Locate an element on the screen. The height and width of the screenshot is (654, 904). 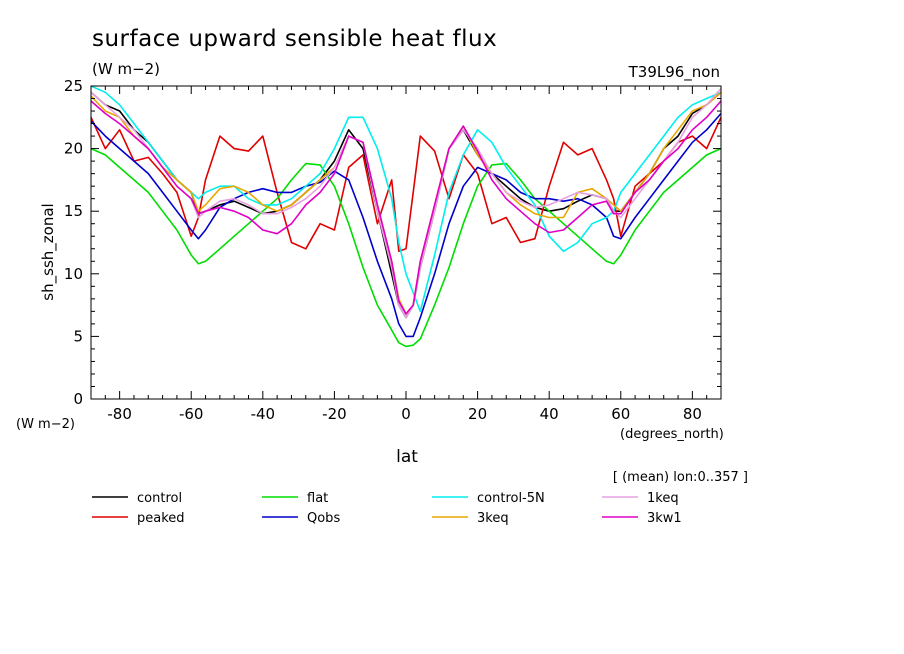
y-units-label: (W m−2) is located at coordinates (45, 424).